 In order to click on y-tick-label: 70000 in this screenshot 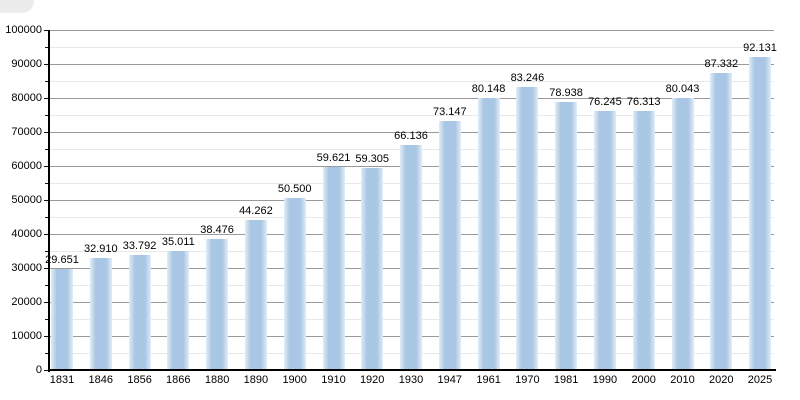, I will do `click(26, 132)`.